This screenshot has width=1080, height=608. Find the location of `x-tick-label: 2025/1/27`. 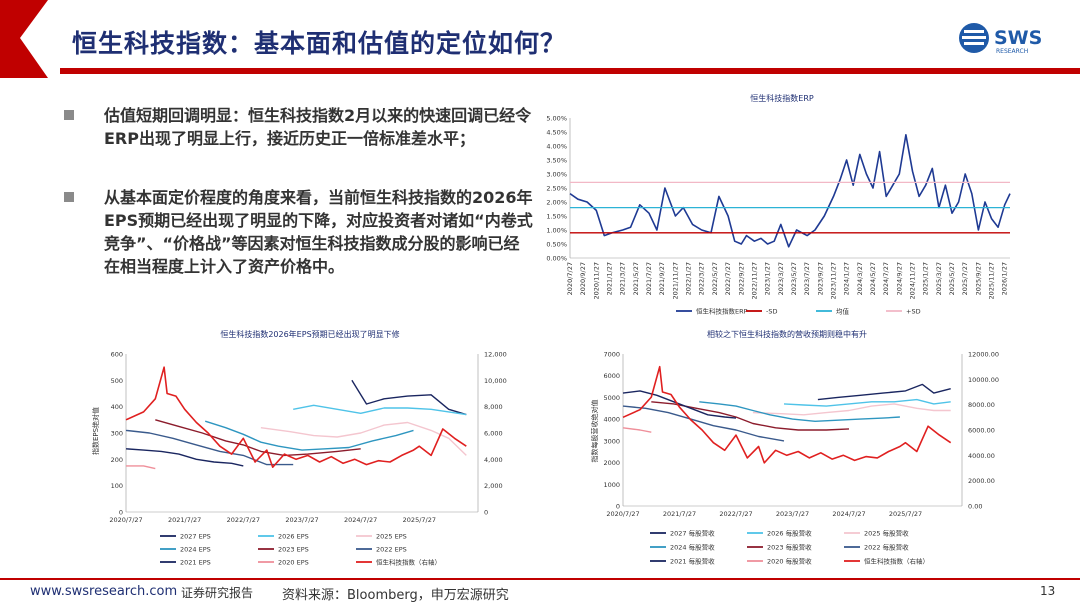

x-tick-label: 2025/1/27 is located at coordinates (926, 278).